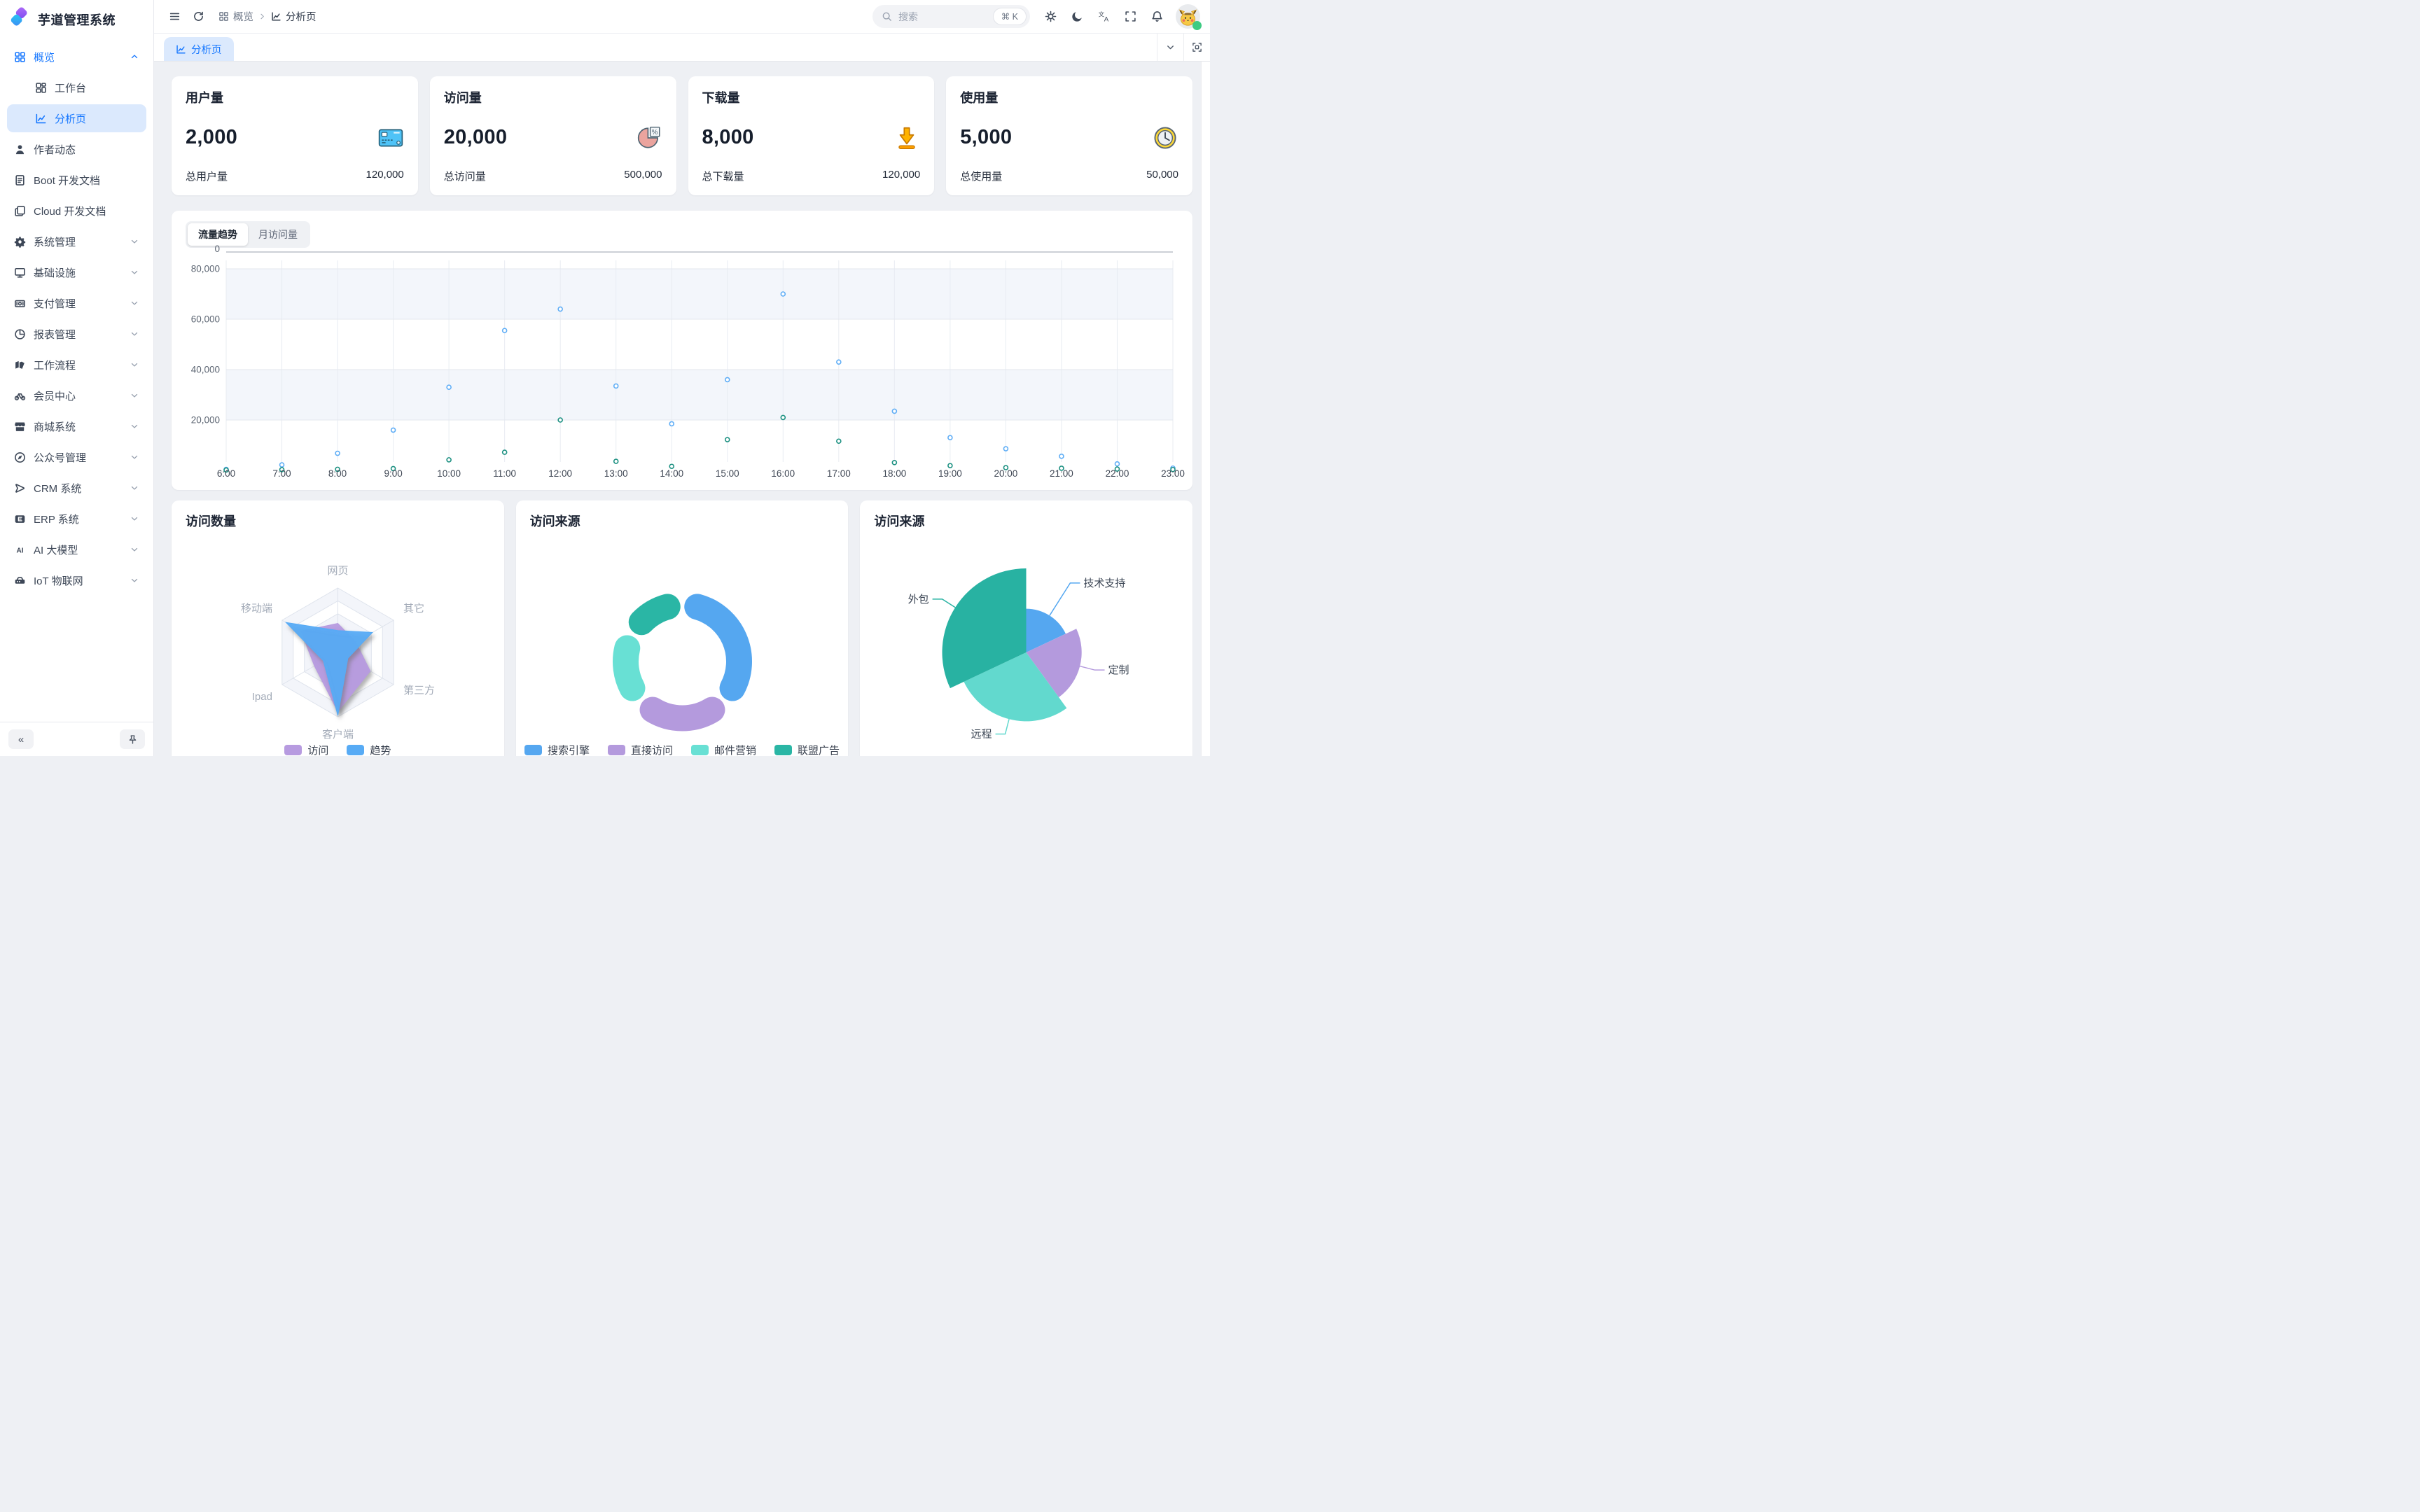 This screenshot has width=2420, height=1512. I want to click on sidebar-item-11: 公众号管理, so click(76, 457).